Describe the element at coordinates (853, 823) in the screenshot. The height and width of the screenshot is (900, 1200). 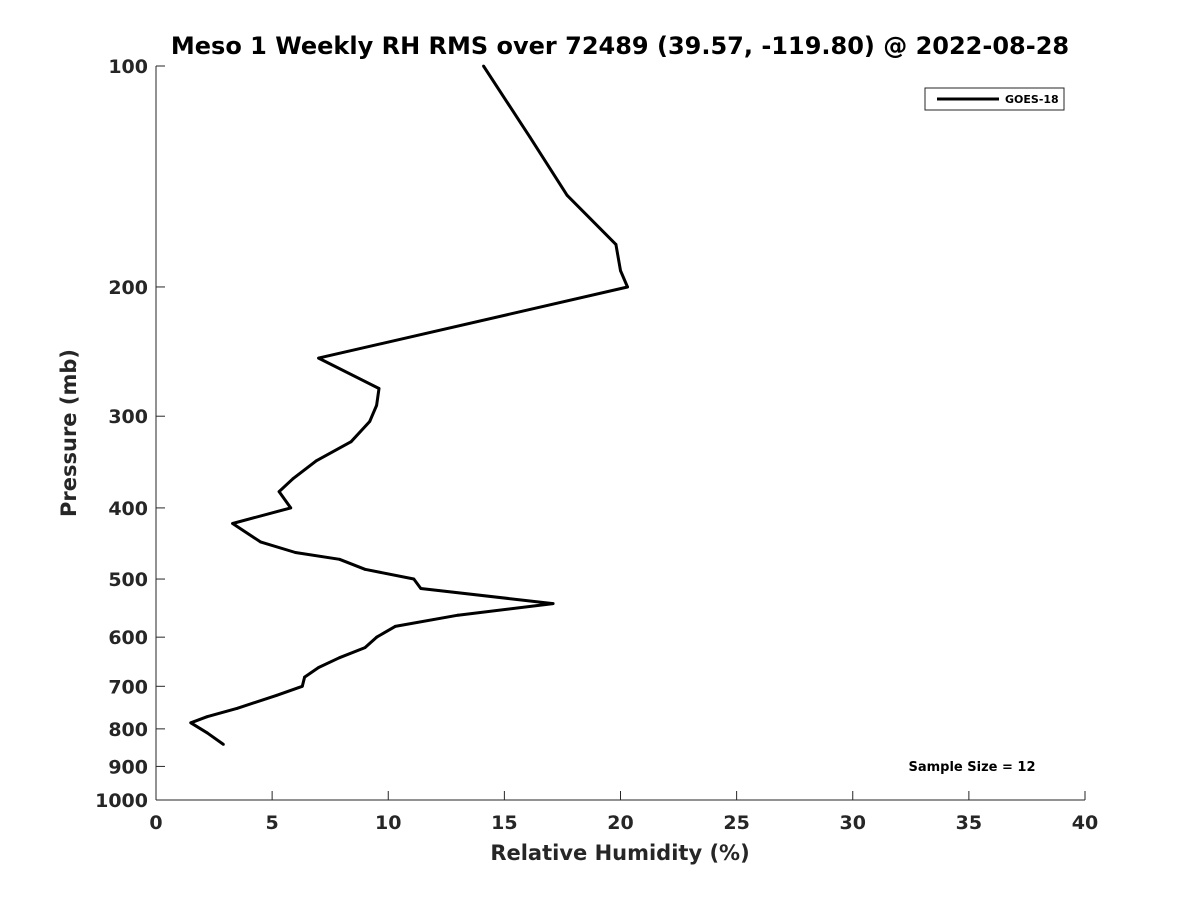
I see `x-tick-label: 30` at that location.